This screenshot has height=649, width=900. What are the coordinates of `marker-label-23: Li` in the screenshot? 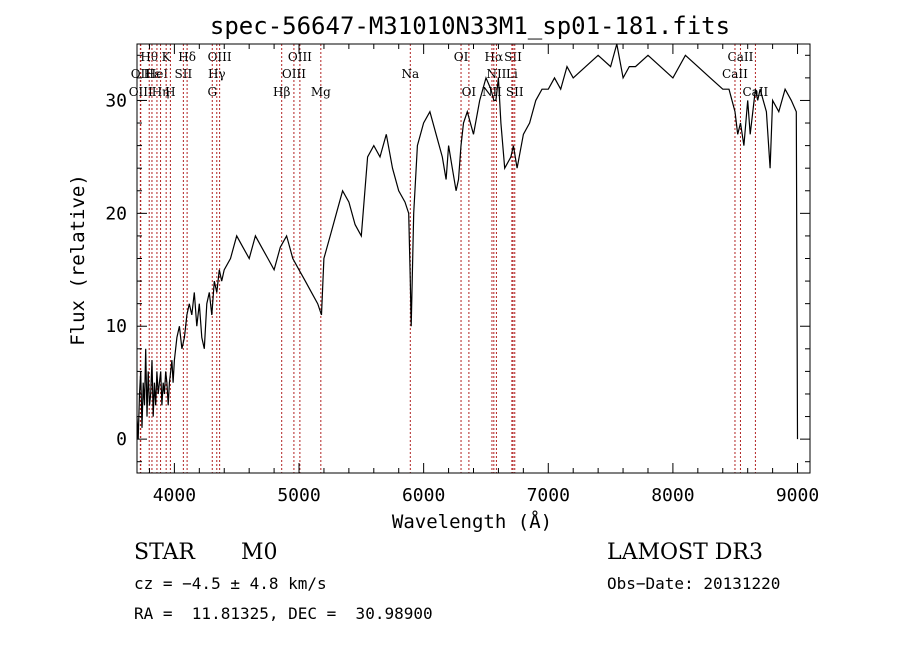 It's located at (512, 74).